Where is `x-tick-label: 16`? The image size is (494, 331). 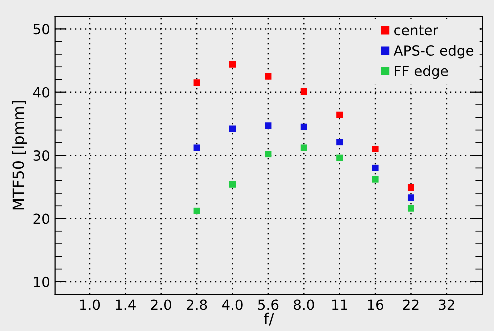
x-tick-label: 16 is located at coordinates (376, 305).